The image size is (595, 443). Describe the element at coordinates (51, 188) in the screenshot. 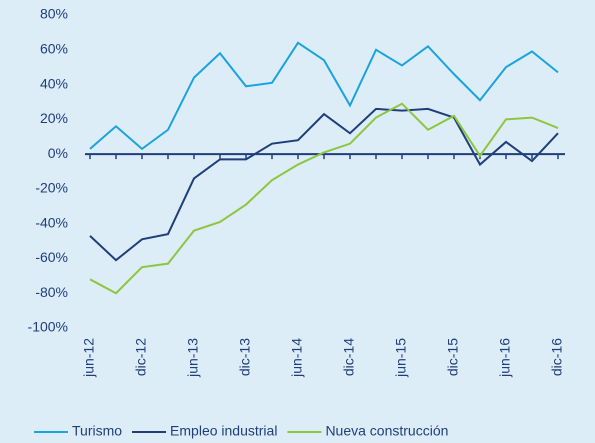

I see `y-tick-label: -20%` at that location.